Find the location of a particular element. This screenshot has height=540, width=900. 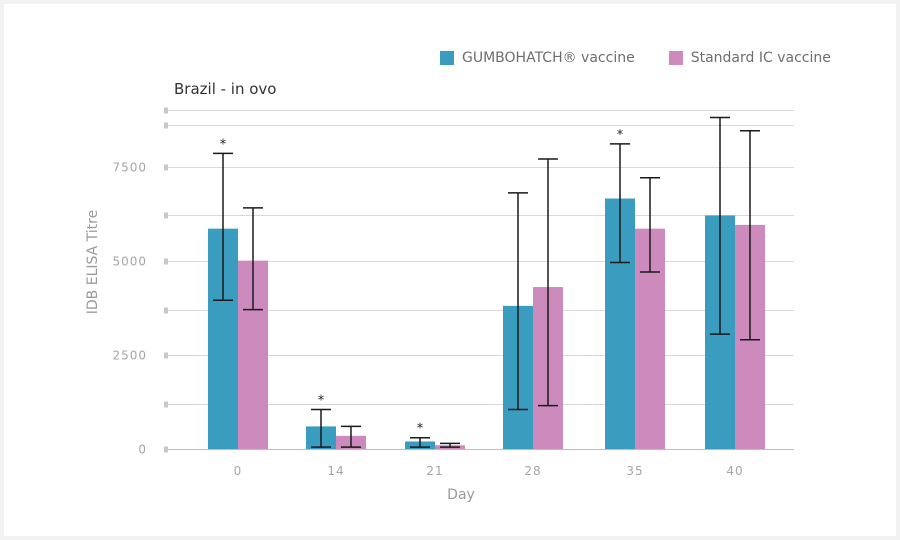

x-tick-label: 35 is located at coordinates (634, 471).